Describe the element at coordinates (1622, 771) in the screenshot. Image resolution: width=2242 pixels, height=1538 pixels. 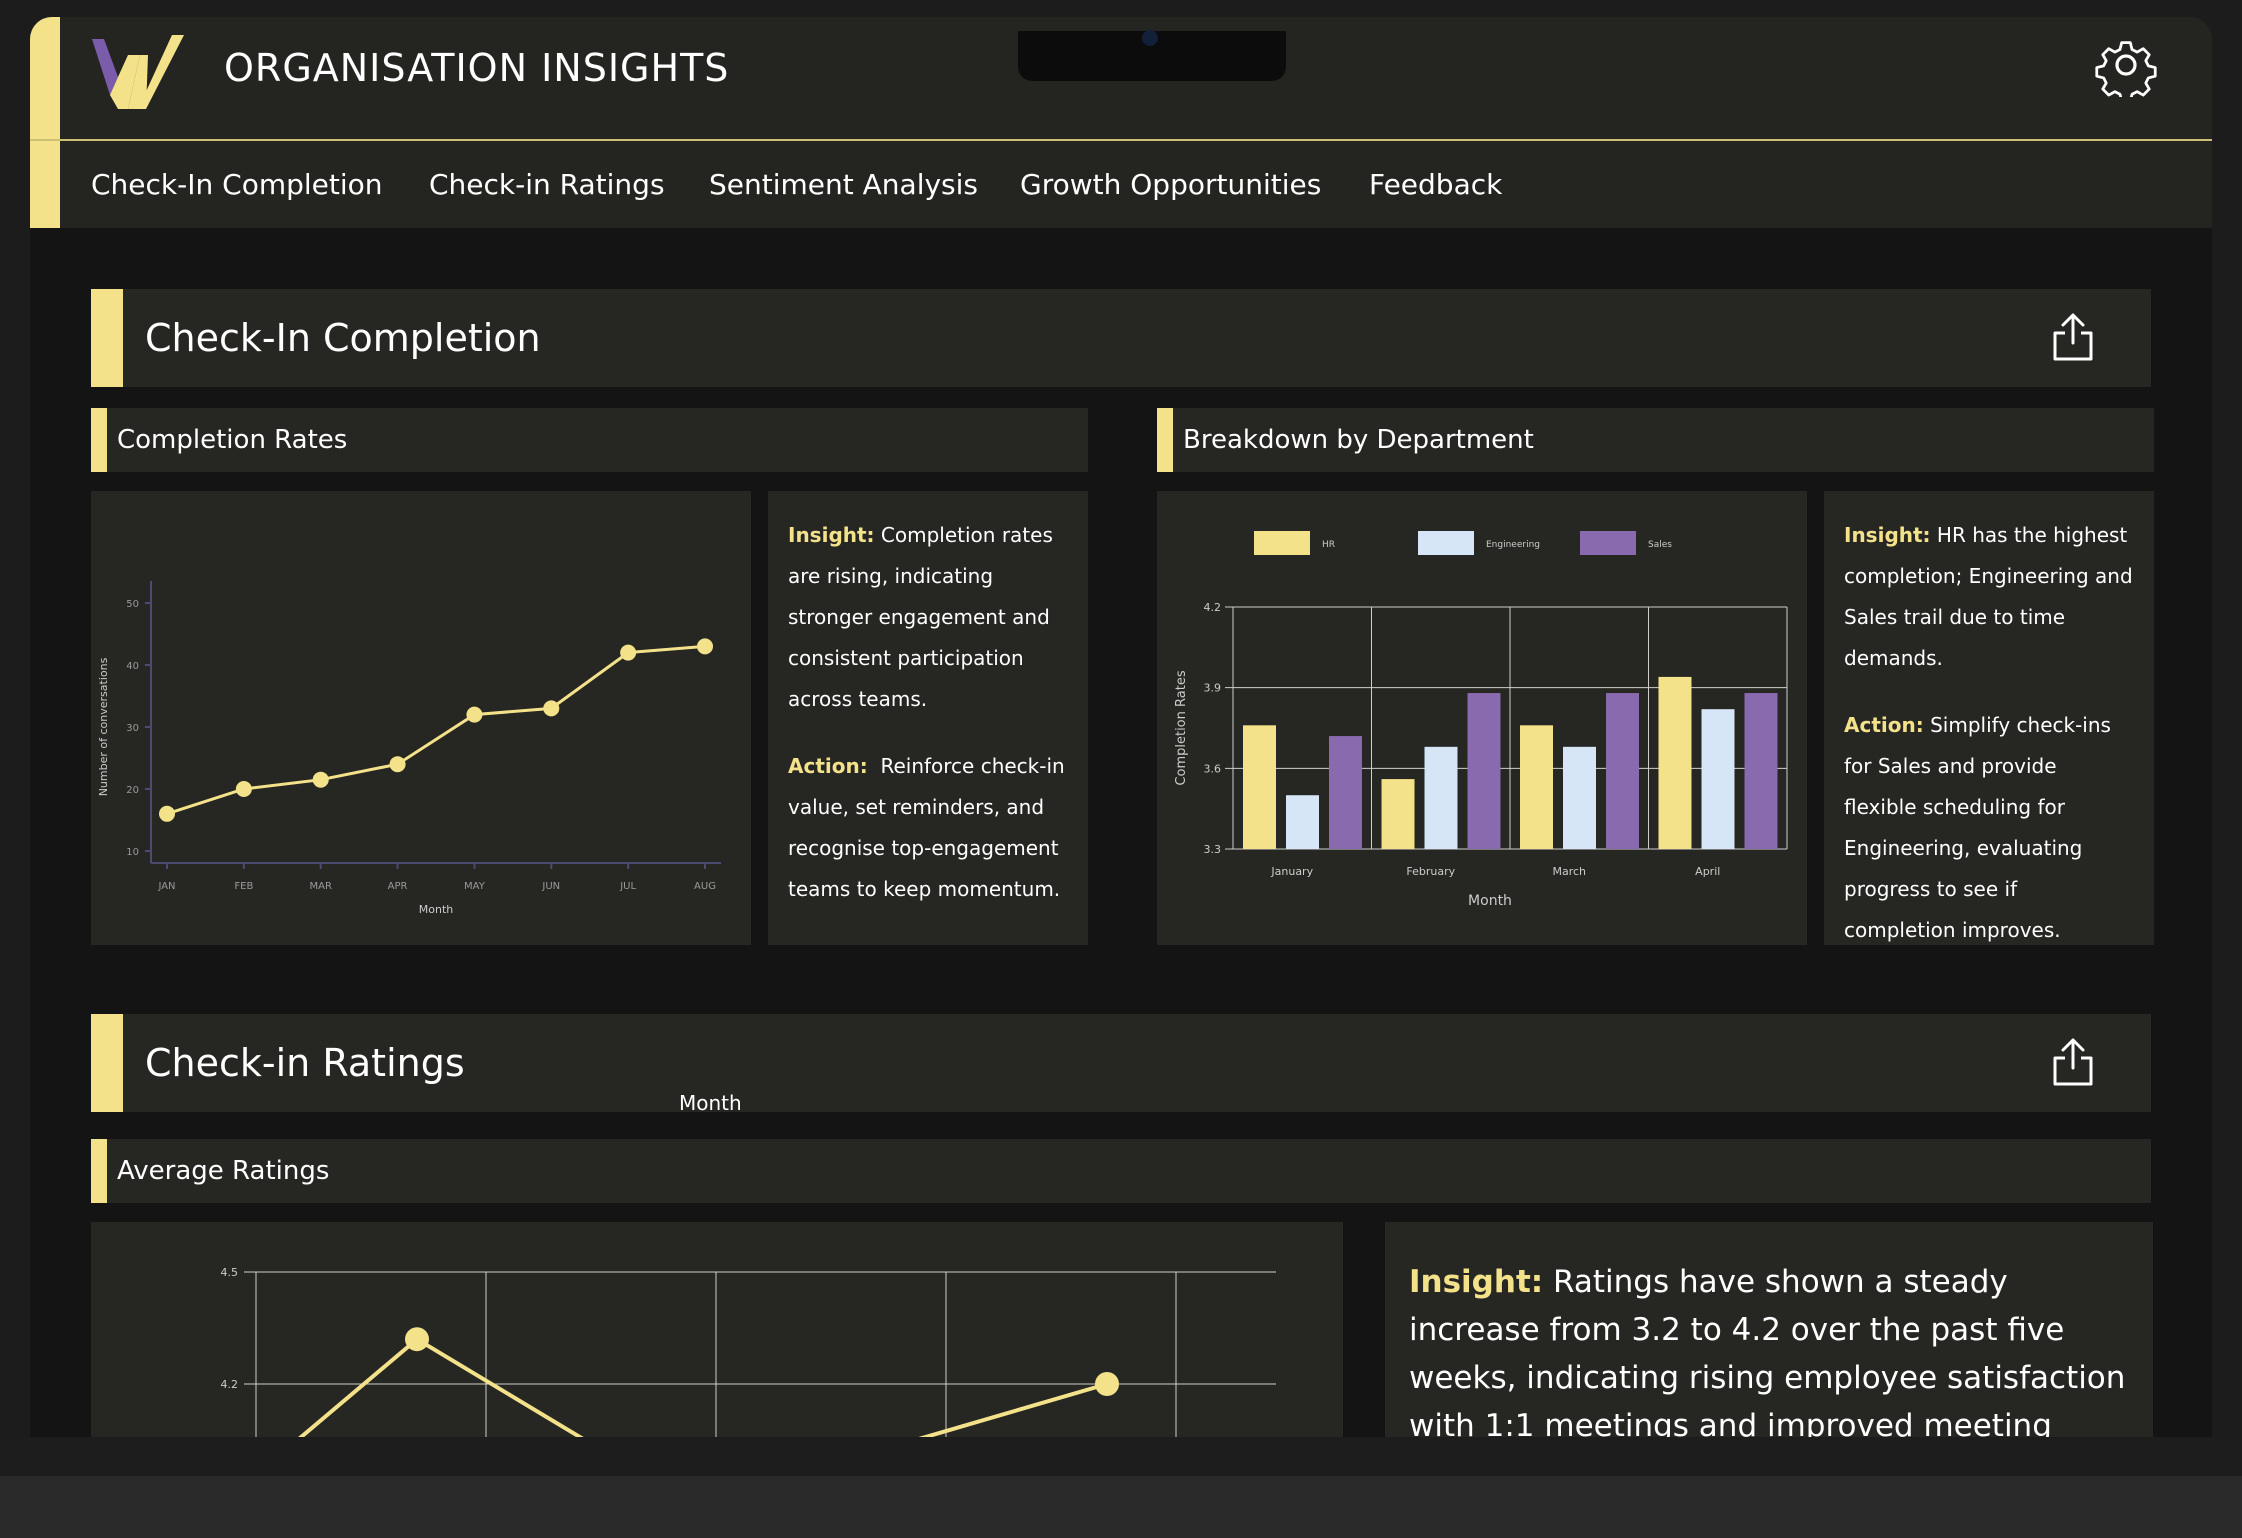
I see `bar-sales-march` at that location.